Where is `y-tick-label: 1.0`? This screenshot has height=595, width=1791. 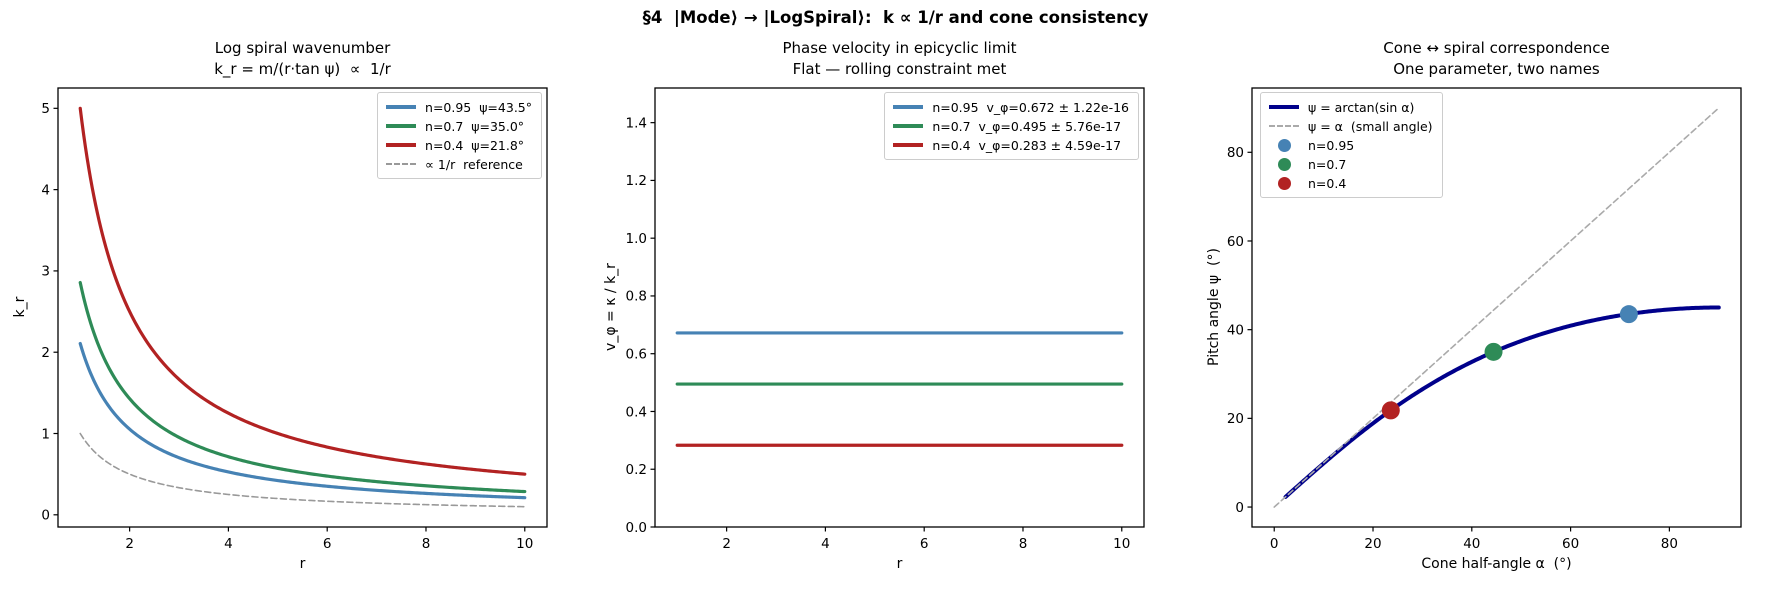
y-tick-label: 1.0 is located at coordinates (636, 239).